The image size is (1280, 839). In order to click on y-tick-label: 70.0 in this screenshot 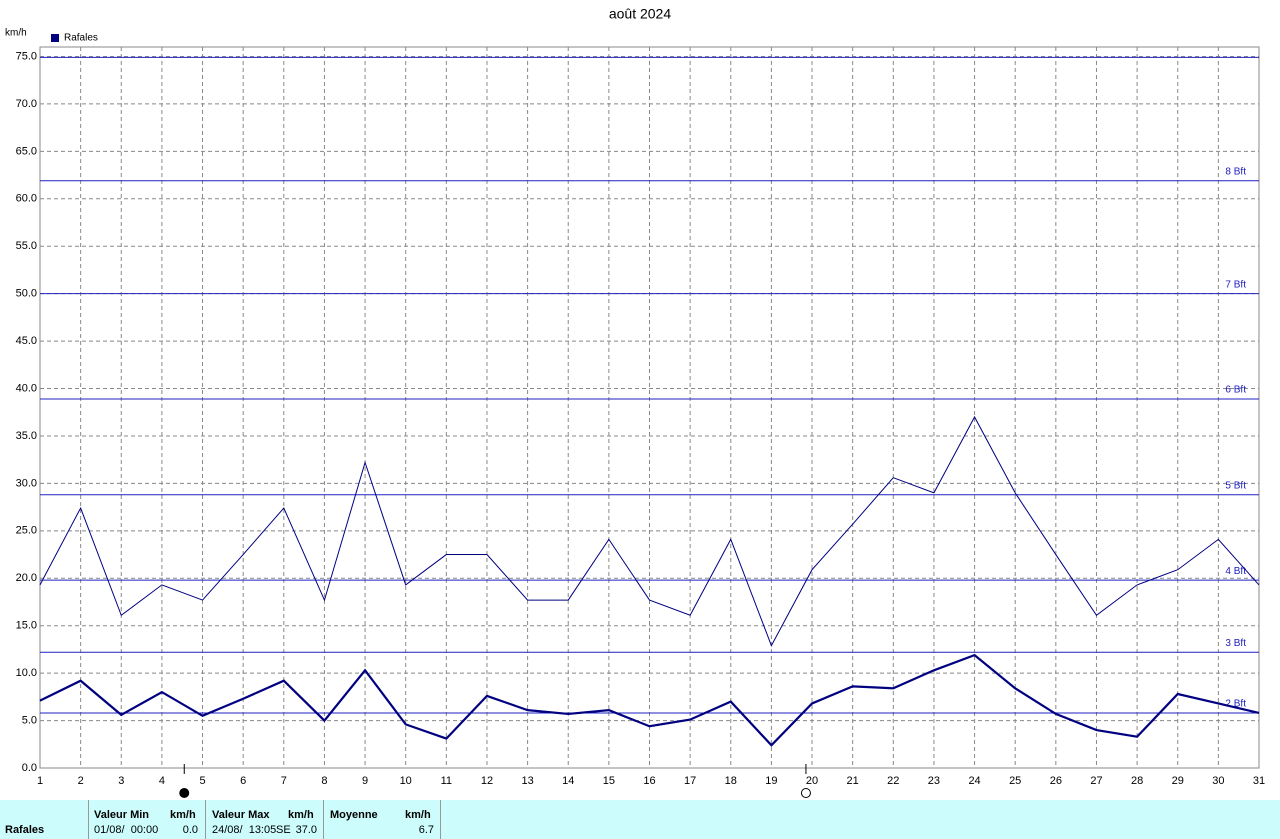, I will do `click(26, 104)`.